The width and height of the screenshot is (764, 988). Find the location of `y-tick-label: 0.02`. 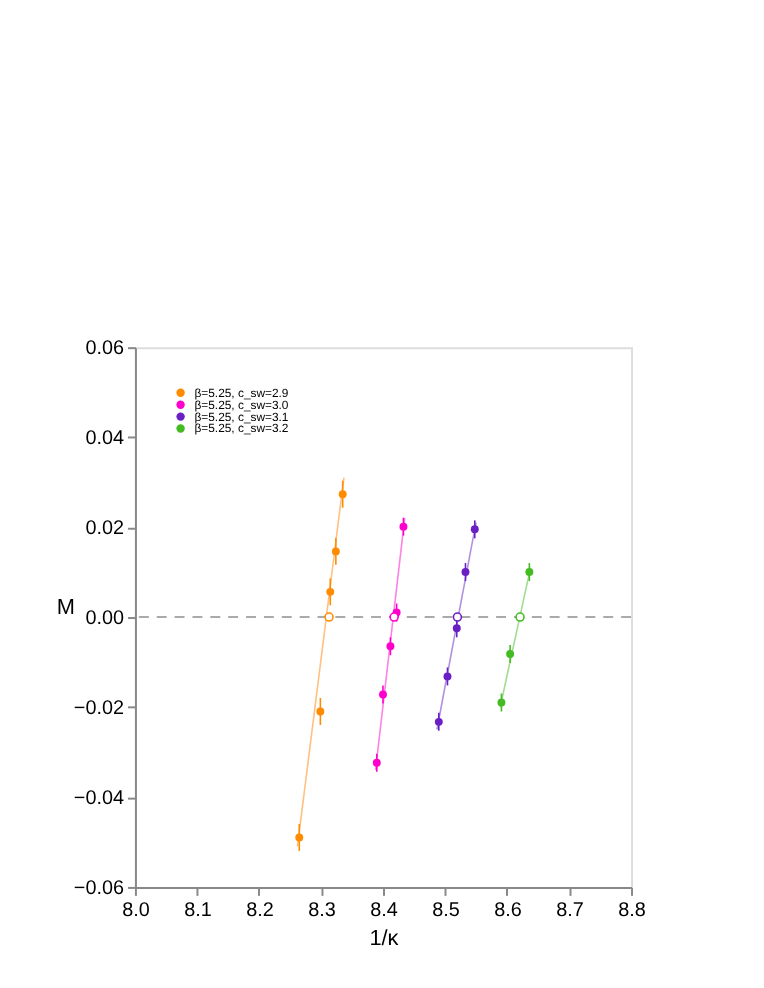

y-tick-label: 0.02 is located at coordinates (105, 529).